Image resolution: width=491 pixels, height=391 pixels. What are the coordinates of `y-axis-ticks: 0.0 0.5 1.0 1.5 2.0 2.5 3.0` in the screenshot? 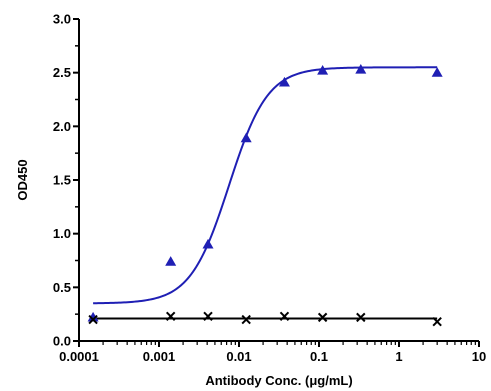 It's located at (66, 180).